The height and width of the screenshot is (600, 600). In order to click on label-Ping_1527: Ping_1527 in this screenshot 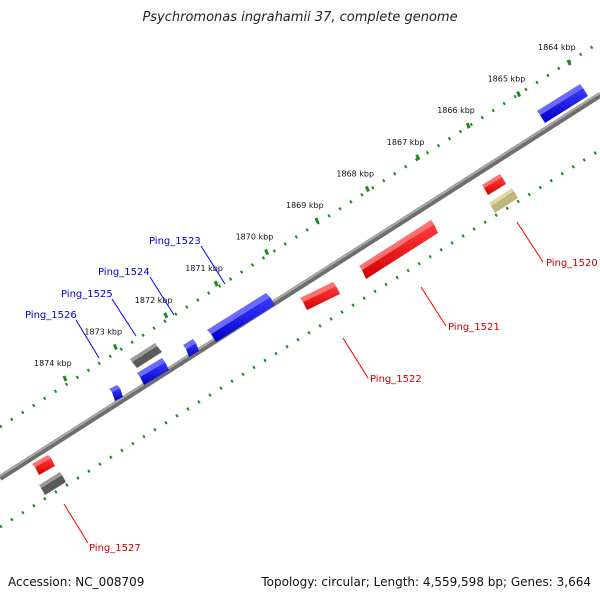, I will do `click(115, 548)`.